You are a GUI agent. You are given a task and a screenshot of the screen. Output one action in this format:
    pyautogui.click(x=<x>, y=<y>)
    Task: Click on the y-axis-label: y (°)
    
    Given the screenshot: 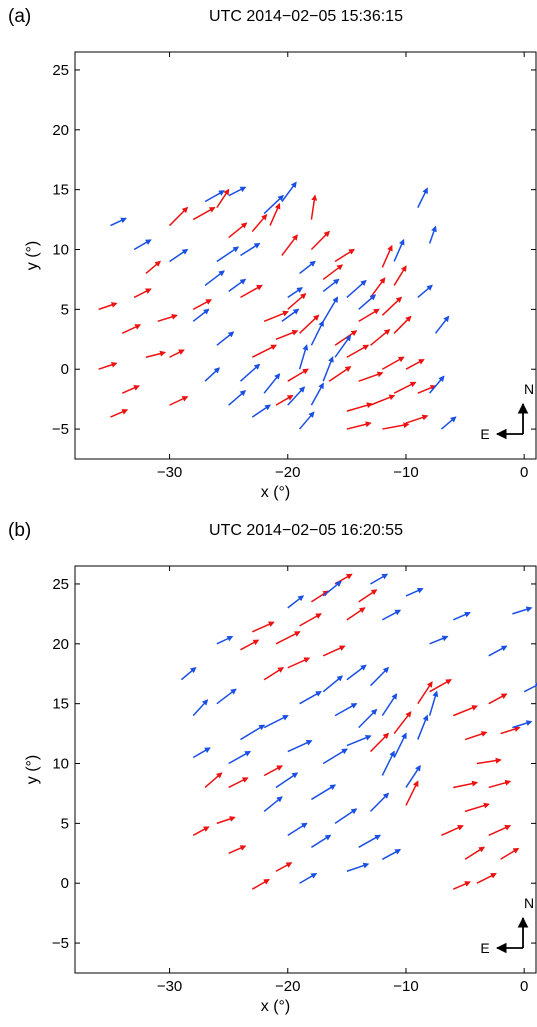 What is the action you would take?
    pyautogui.click(x=32, y=256)
    